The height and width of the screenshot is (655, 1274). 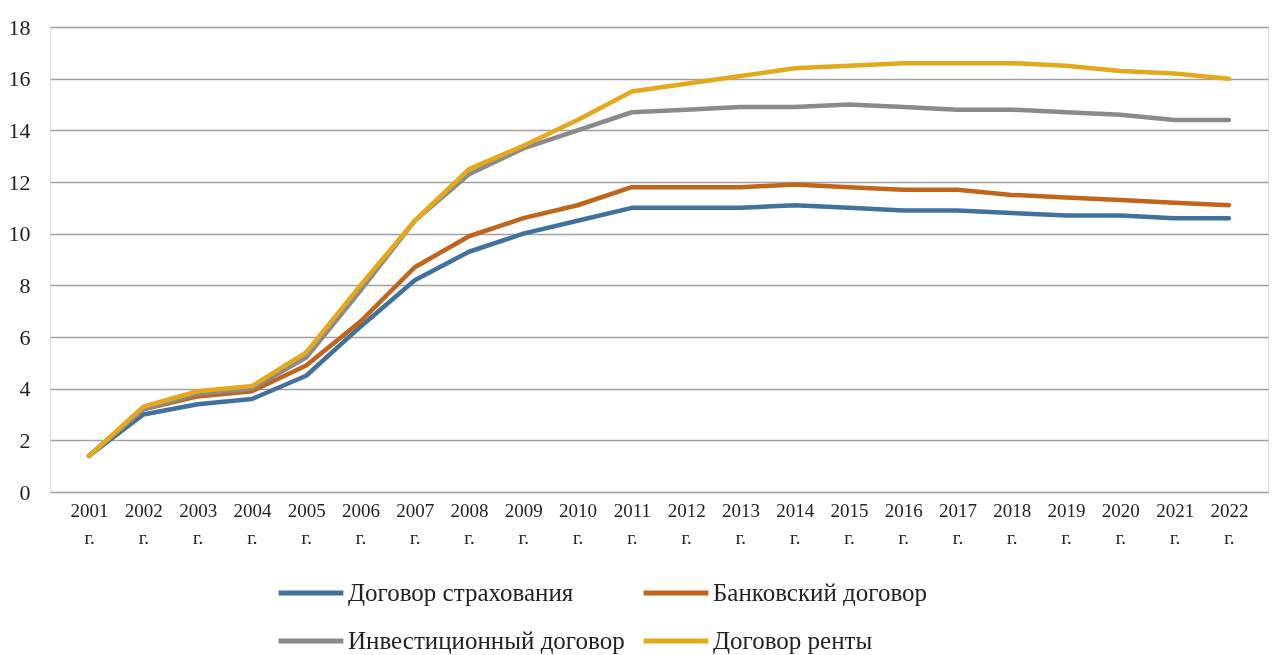 I want to click on y-tick-label: 14, so click(x=19, y=130).